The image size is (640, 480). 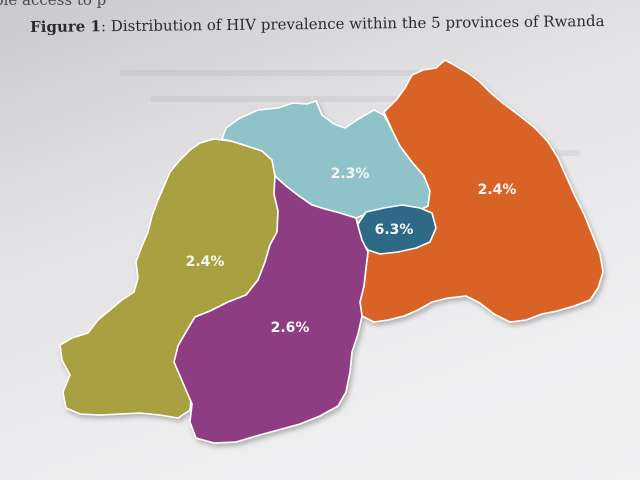 What do you see at coordinates (290, 328) in the screenshot?
I see `province-south-value: 2.6%` at bounding box center [290, 328].